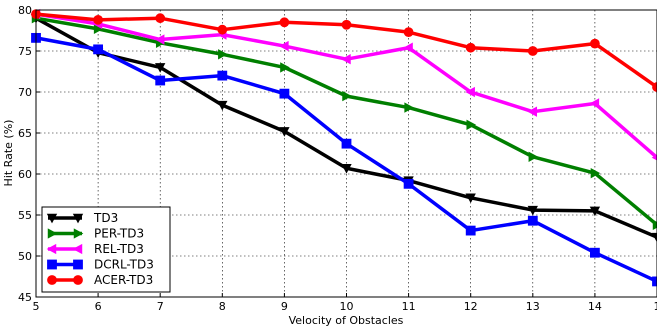 This screenshot has width=657, height=327. Describe the element at coordinates (36, 306) in the screenshot. I see `x-tick-label: 5` at that location.